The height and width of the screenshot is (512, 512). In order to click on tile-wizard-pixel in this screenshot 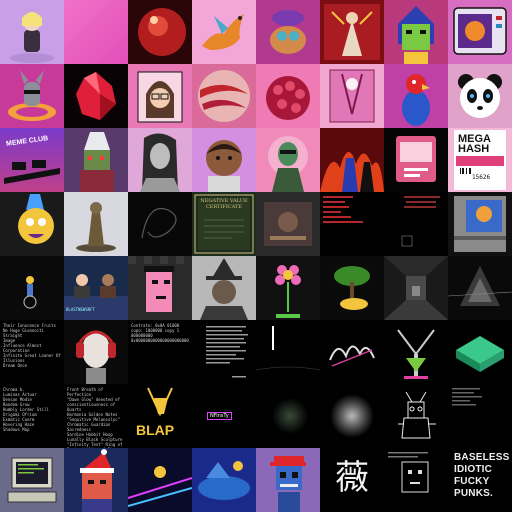, I will do `click(96, 160)`.